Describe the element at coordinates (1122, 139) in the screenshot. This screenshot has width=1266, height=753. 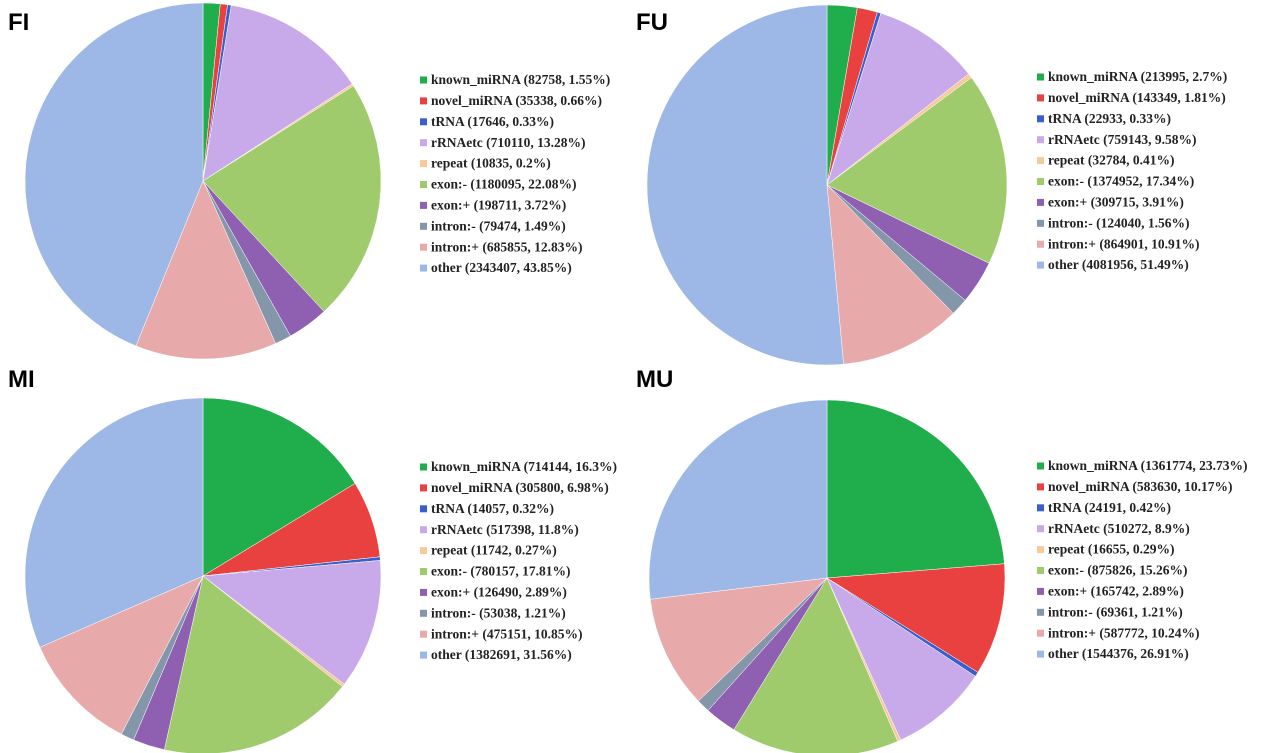
I see `legend-label: rRNAetc (759143, 9.58%)` at that location.